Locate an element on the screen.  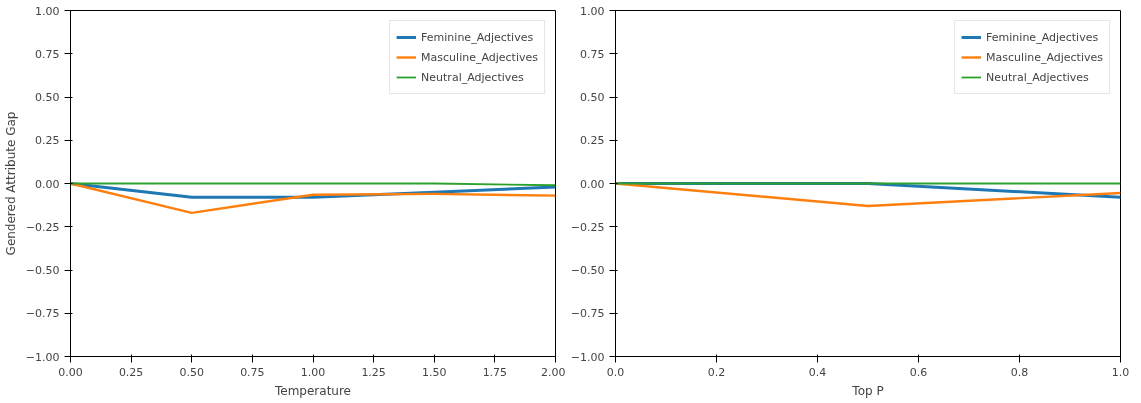
x-tick-label: 0.2 is located at coordinates (716, 372).